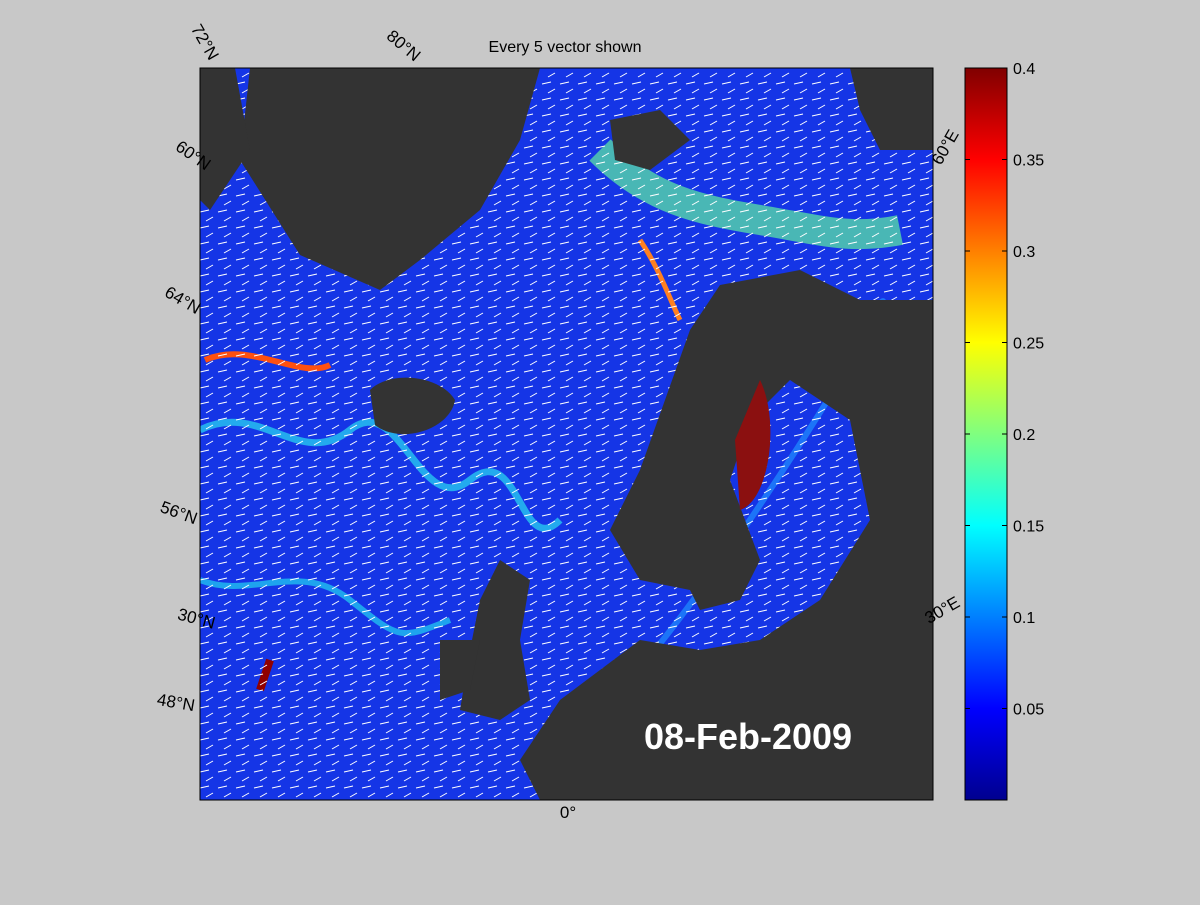  What do you see at coordinates (176, 702) in the screenshot?
I see `lat-label: 48°N` at bounding box center [176, 702].